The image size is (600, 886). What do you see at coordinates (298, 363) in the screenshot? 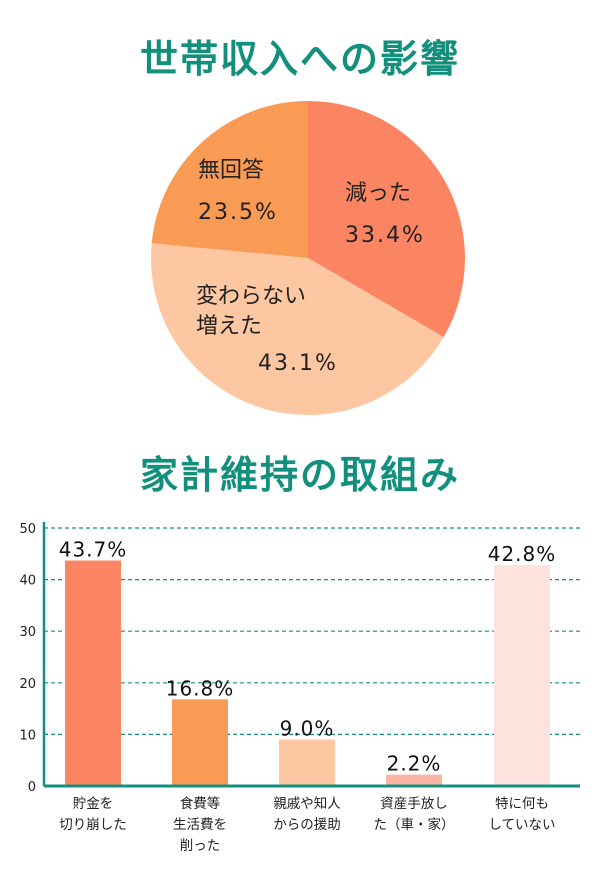
I see `pie-slice-value: 43.1%` at bounding box center [298, 363].